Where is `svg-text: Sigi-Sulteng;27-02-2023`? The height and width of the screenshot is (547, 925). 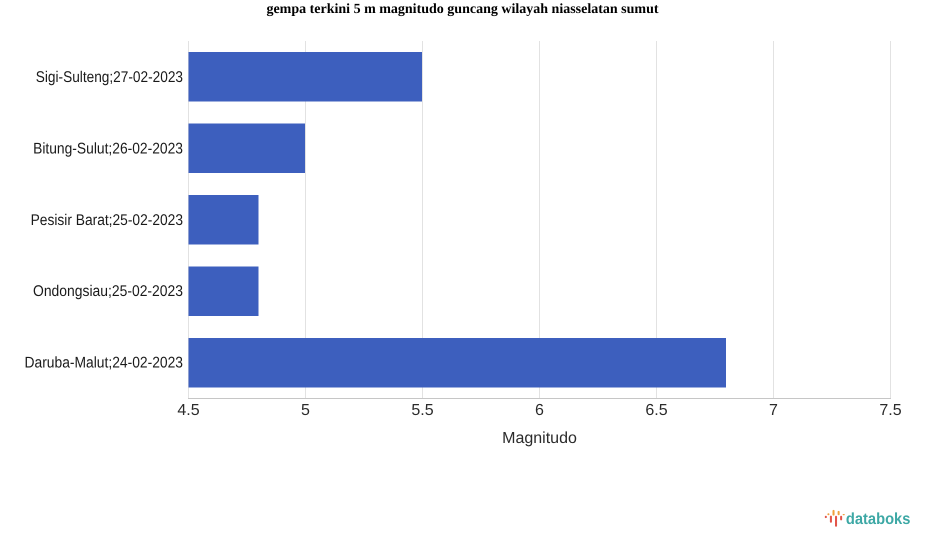 svg-text: Sigi-Sulteng;27-02-2023 is located at coordinates (109, 77).